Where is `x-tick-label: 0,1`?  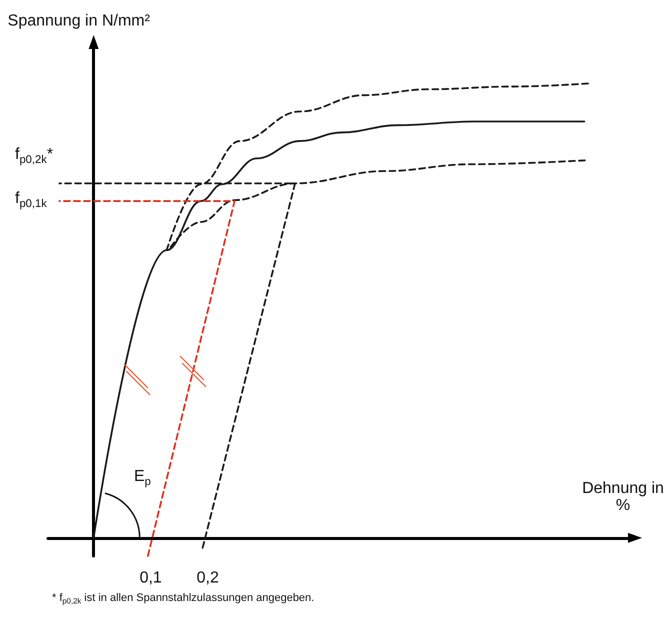 x-tick-label: 0,1 is located at coordinates (151, 578).